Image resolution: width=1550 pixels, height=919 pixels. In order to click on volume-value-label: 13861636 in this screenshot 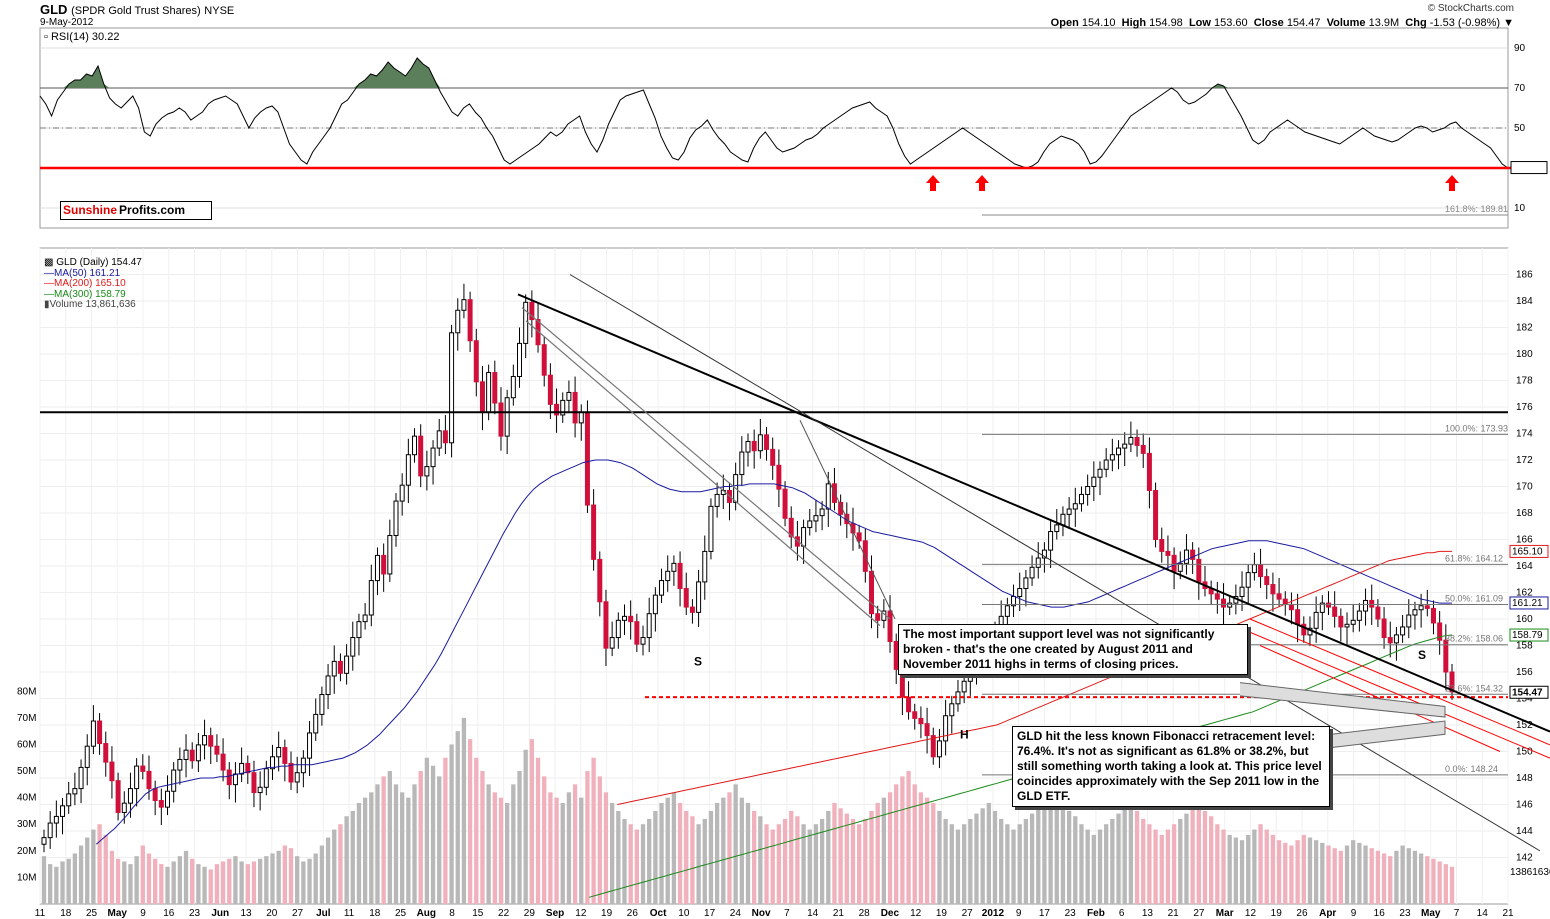, I will do `click(1530, 872)`.